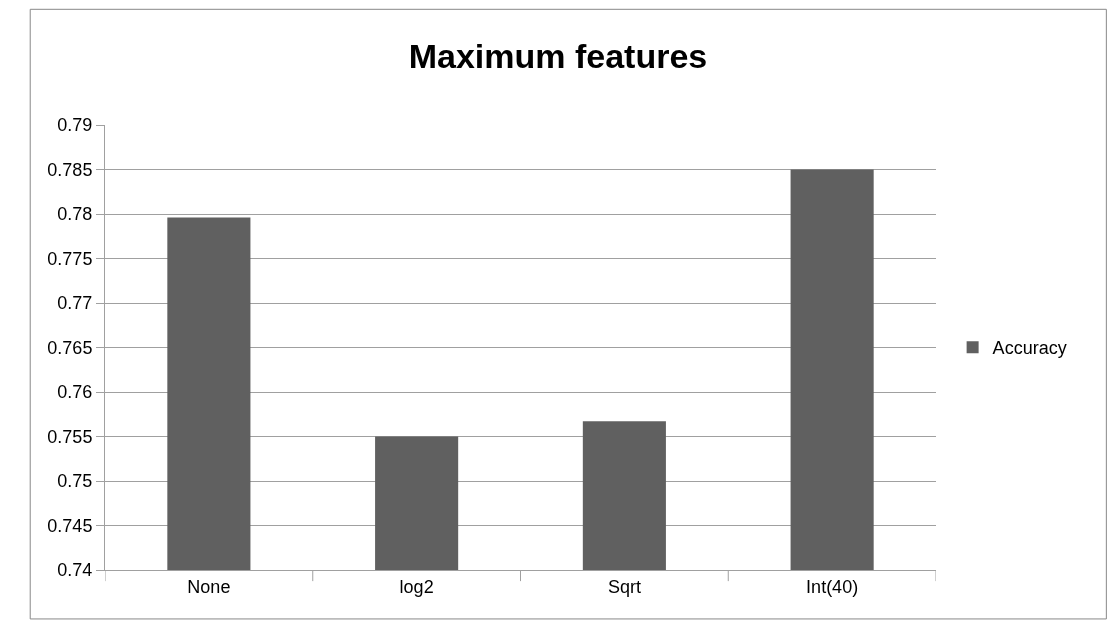 Image resolution: width=1116 pixels, height=630 pixels. Describe the element at coordinates (75, 392) in the screenshot. I see `y-tick-label: 0.76` at that location.